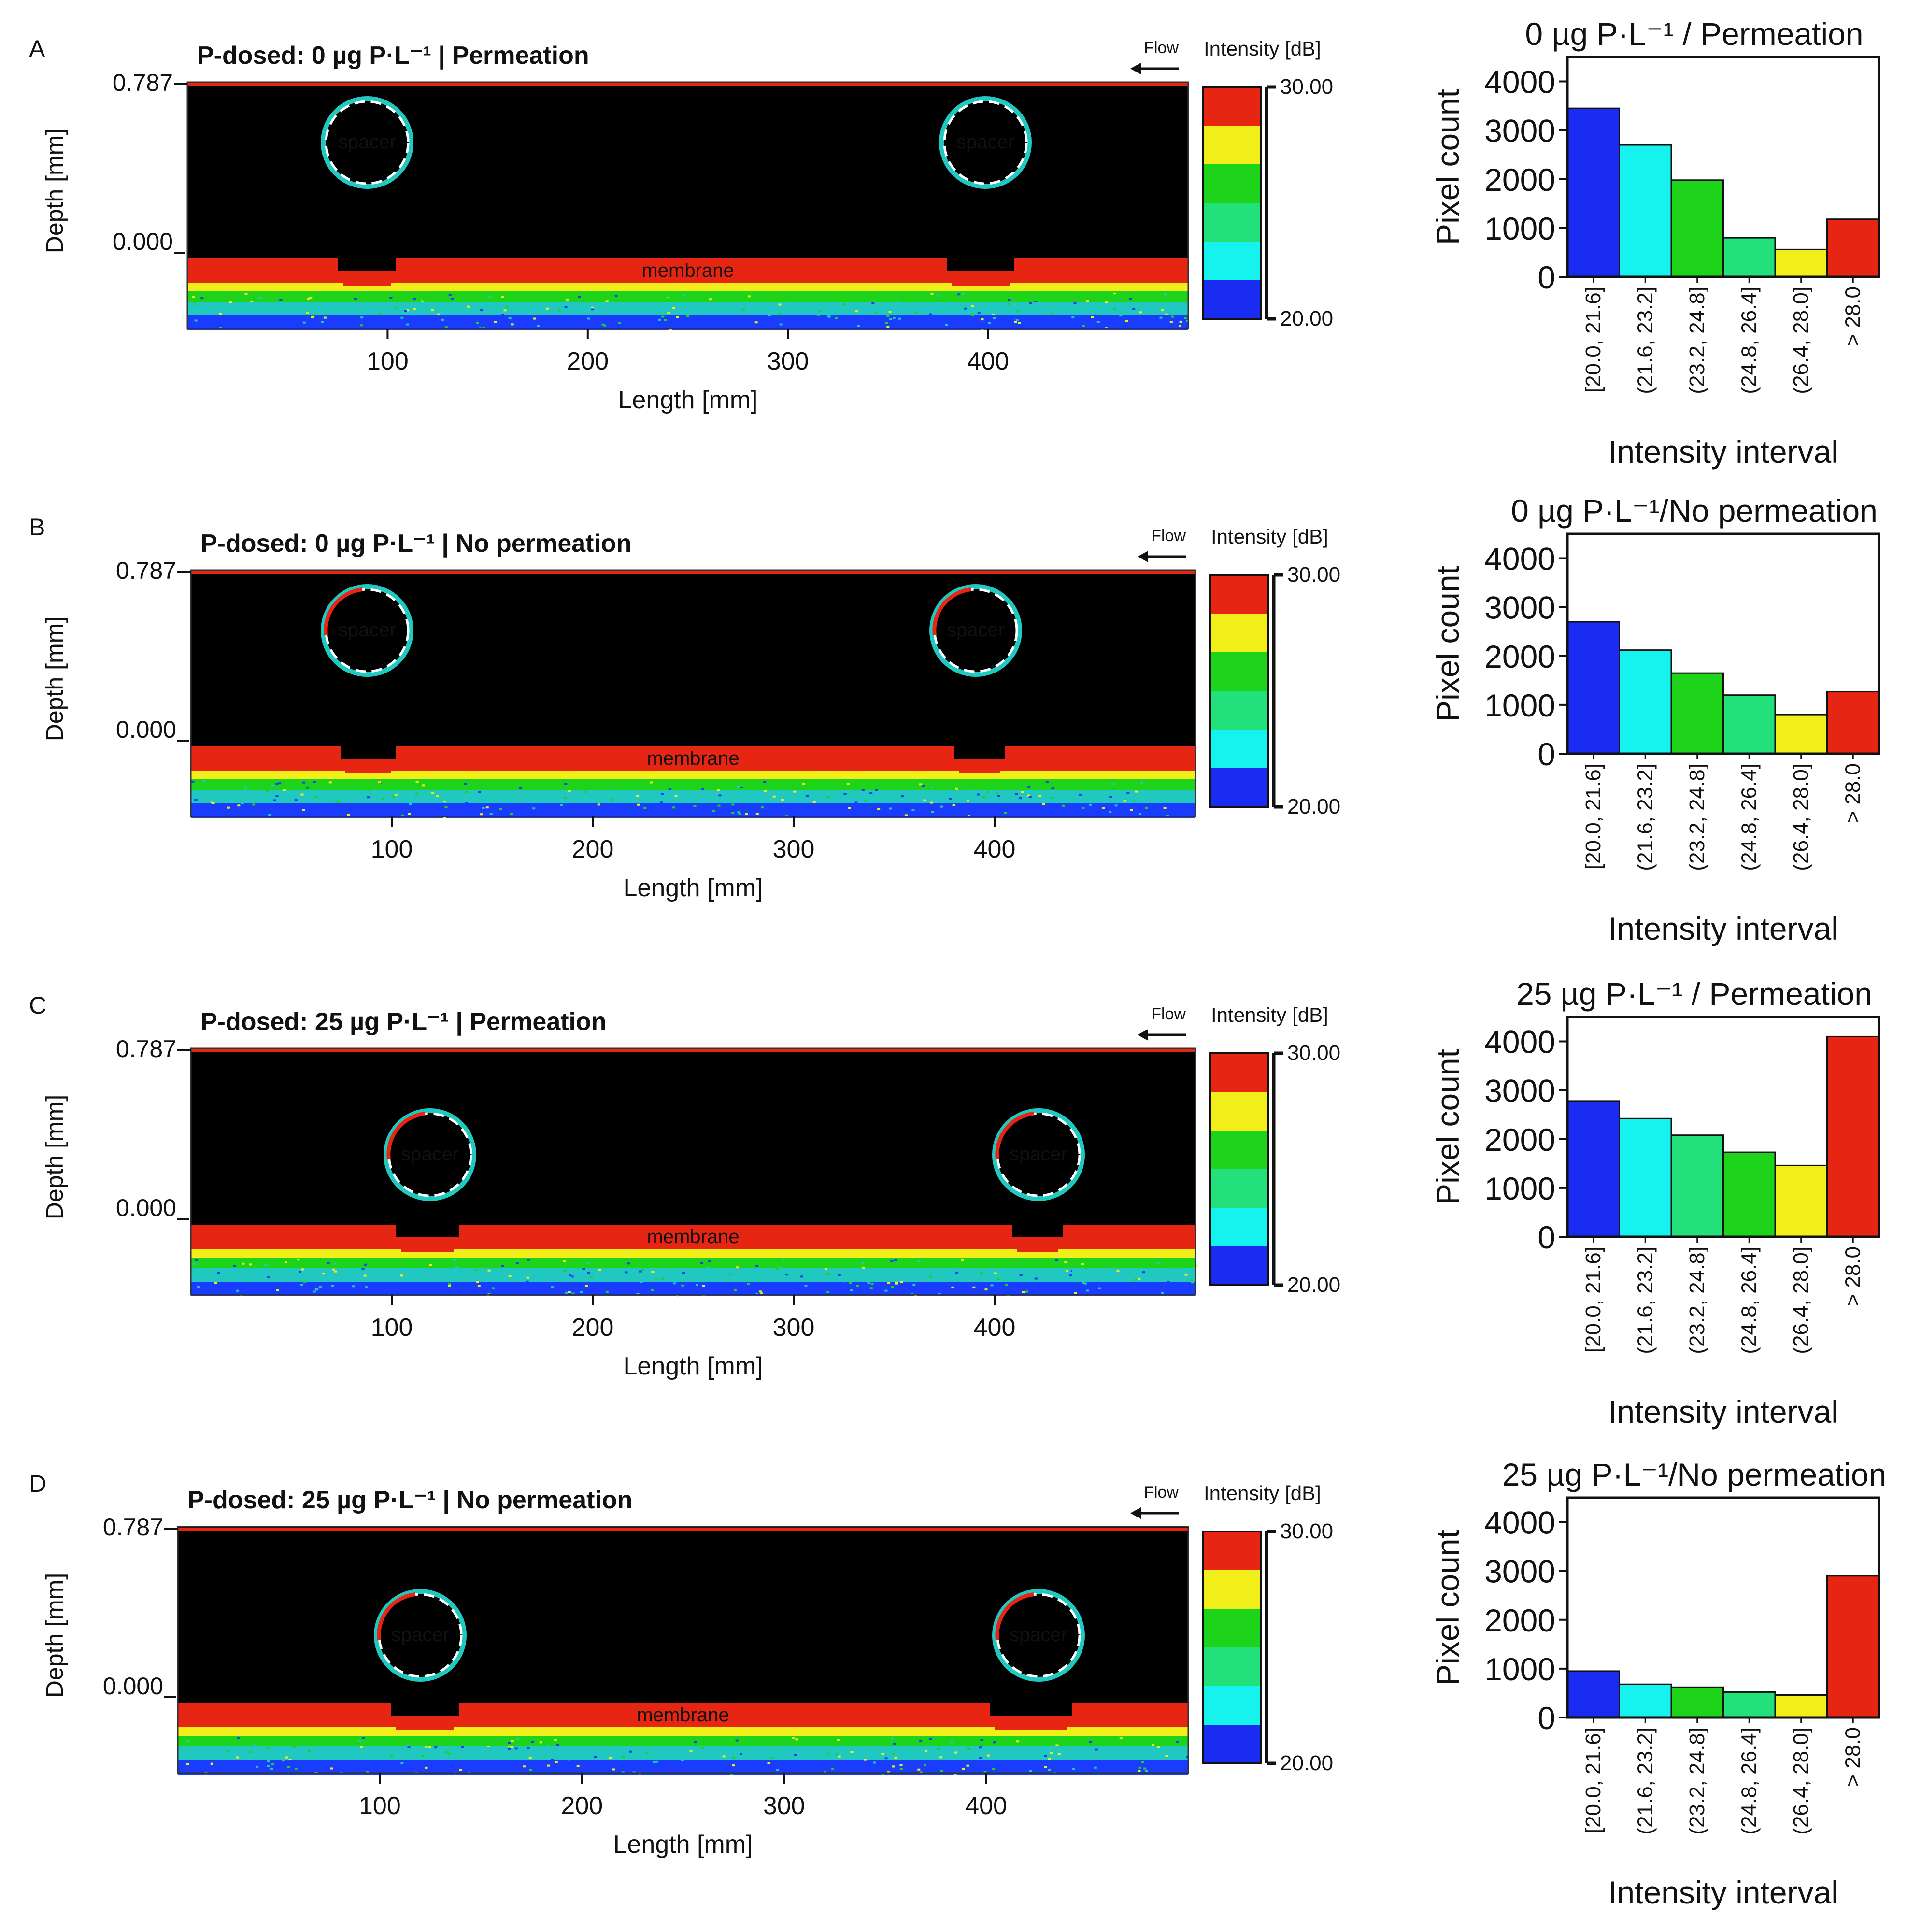 This screenshot has height=1932, width=1907. What do you see at coordinates (1723, 1412) in the screenshot?
I see `x-axis-label: Intensity interval` at bounding box center [1723, 1412].